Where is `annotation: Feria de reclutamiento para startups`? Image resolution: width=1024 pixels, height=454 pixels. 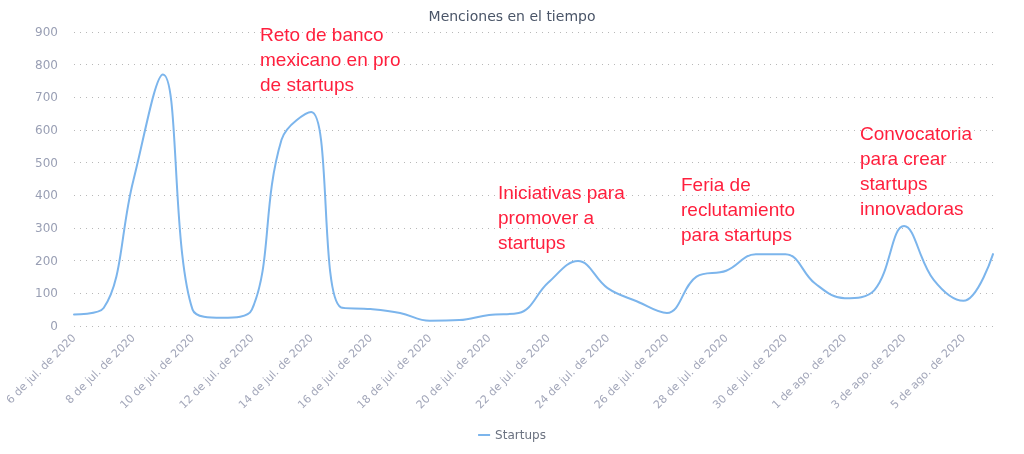 annotation: Feria de reclutamiento para startups is located at coordinates (741, 209).